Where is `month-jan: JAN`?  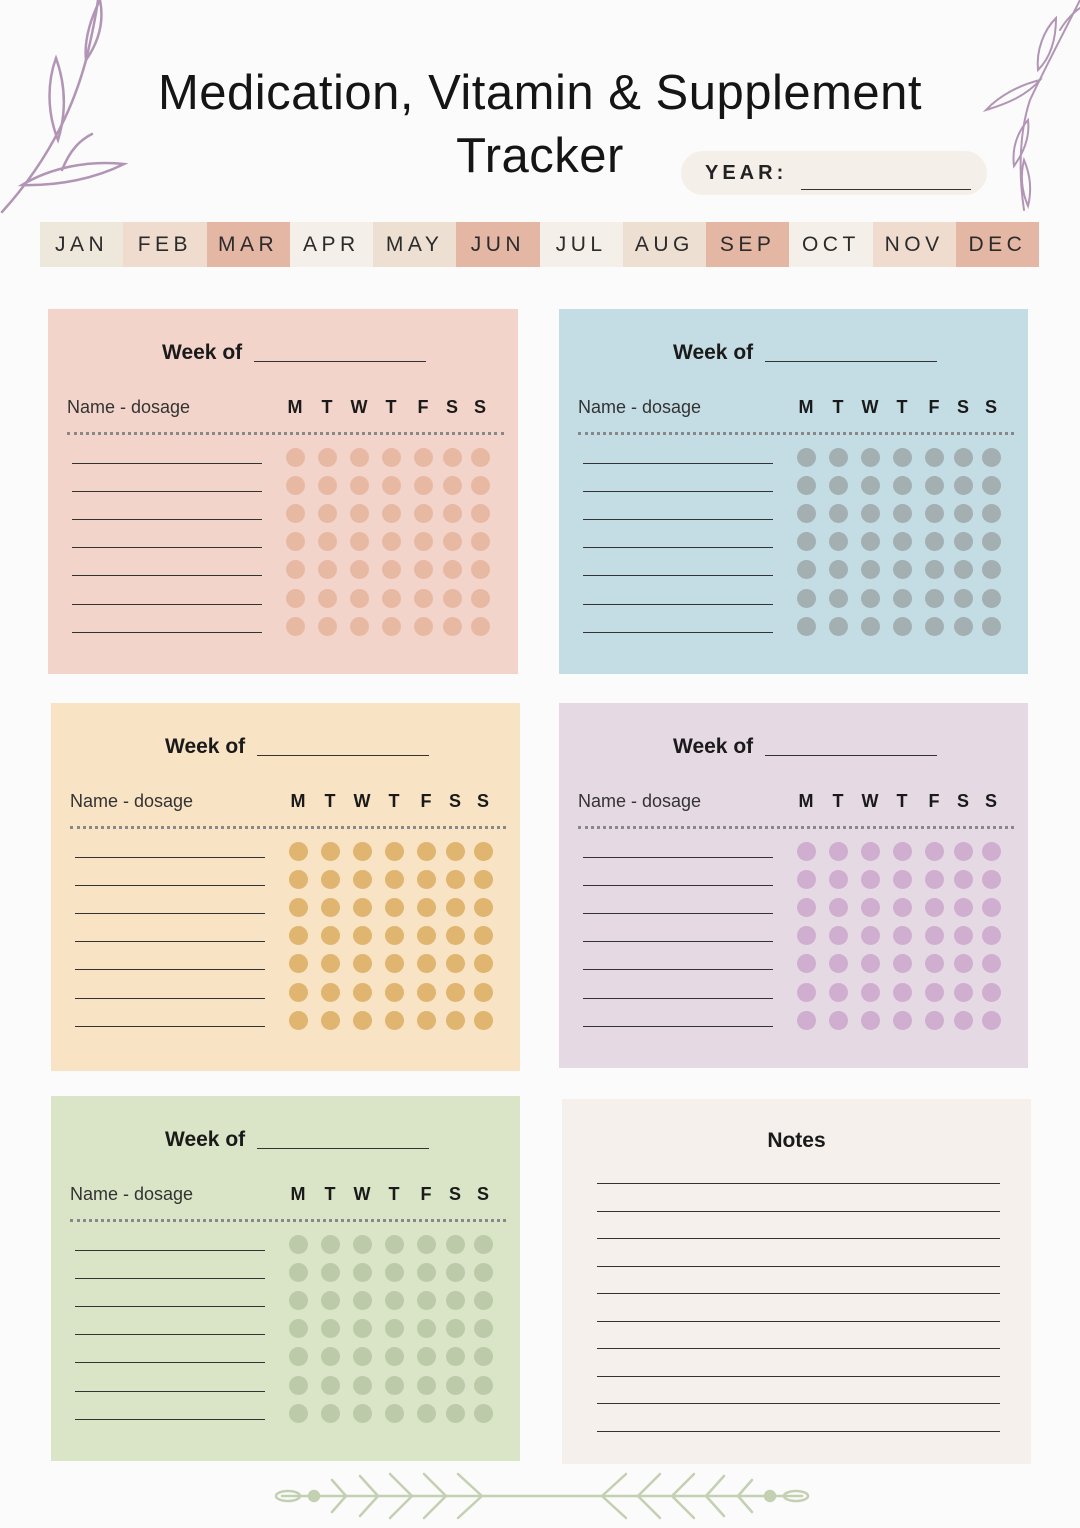 month-jan: JAN is located at coordinates (82, 244).